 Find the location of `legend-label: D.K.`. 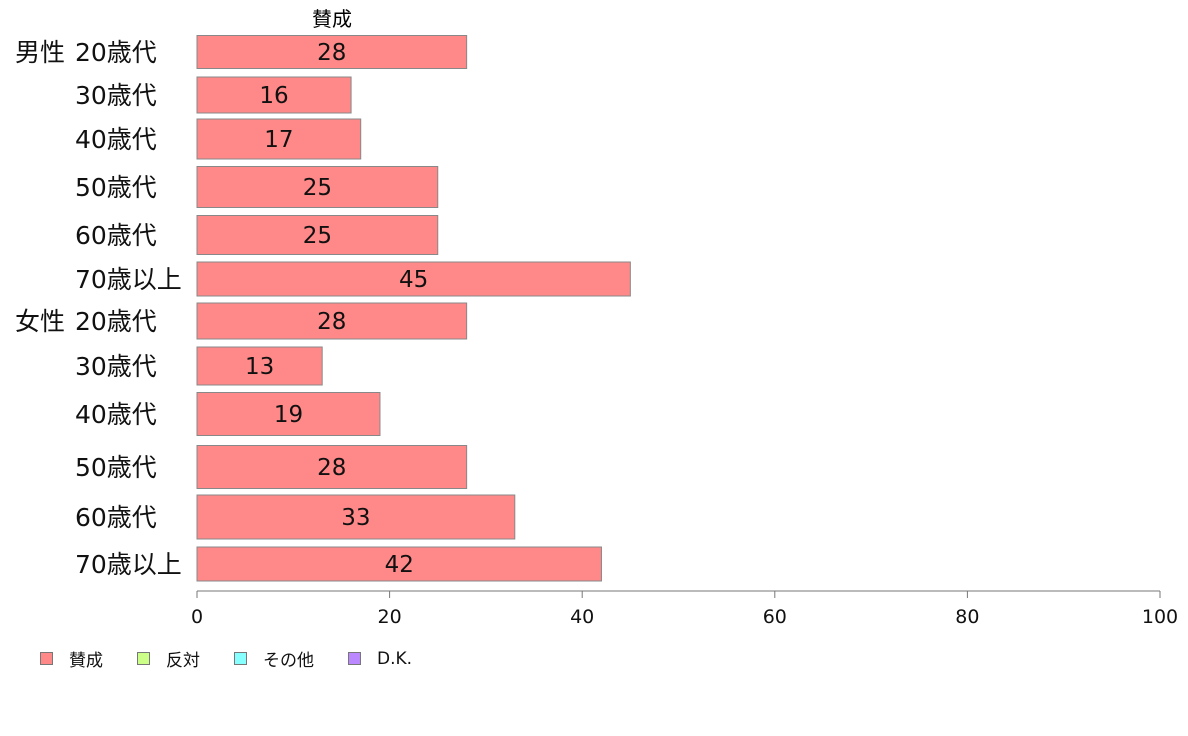

legend-label: D.K. is located at coordinates (395, 658).